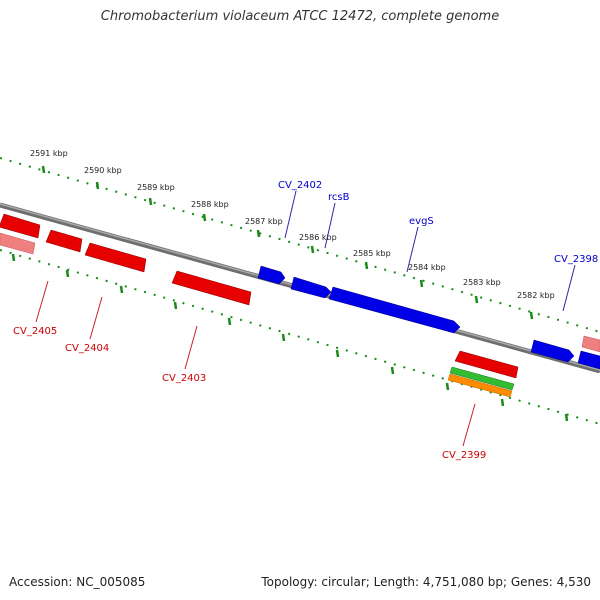 This screenshot has height=600, width=600. Describe the element at coordinates (339, 197) in the screenshot. I see `gene-label-rcsb: rcsB` at that location.